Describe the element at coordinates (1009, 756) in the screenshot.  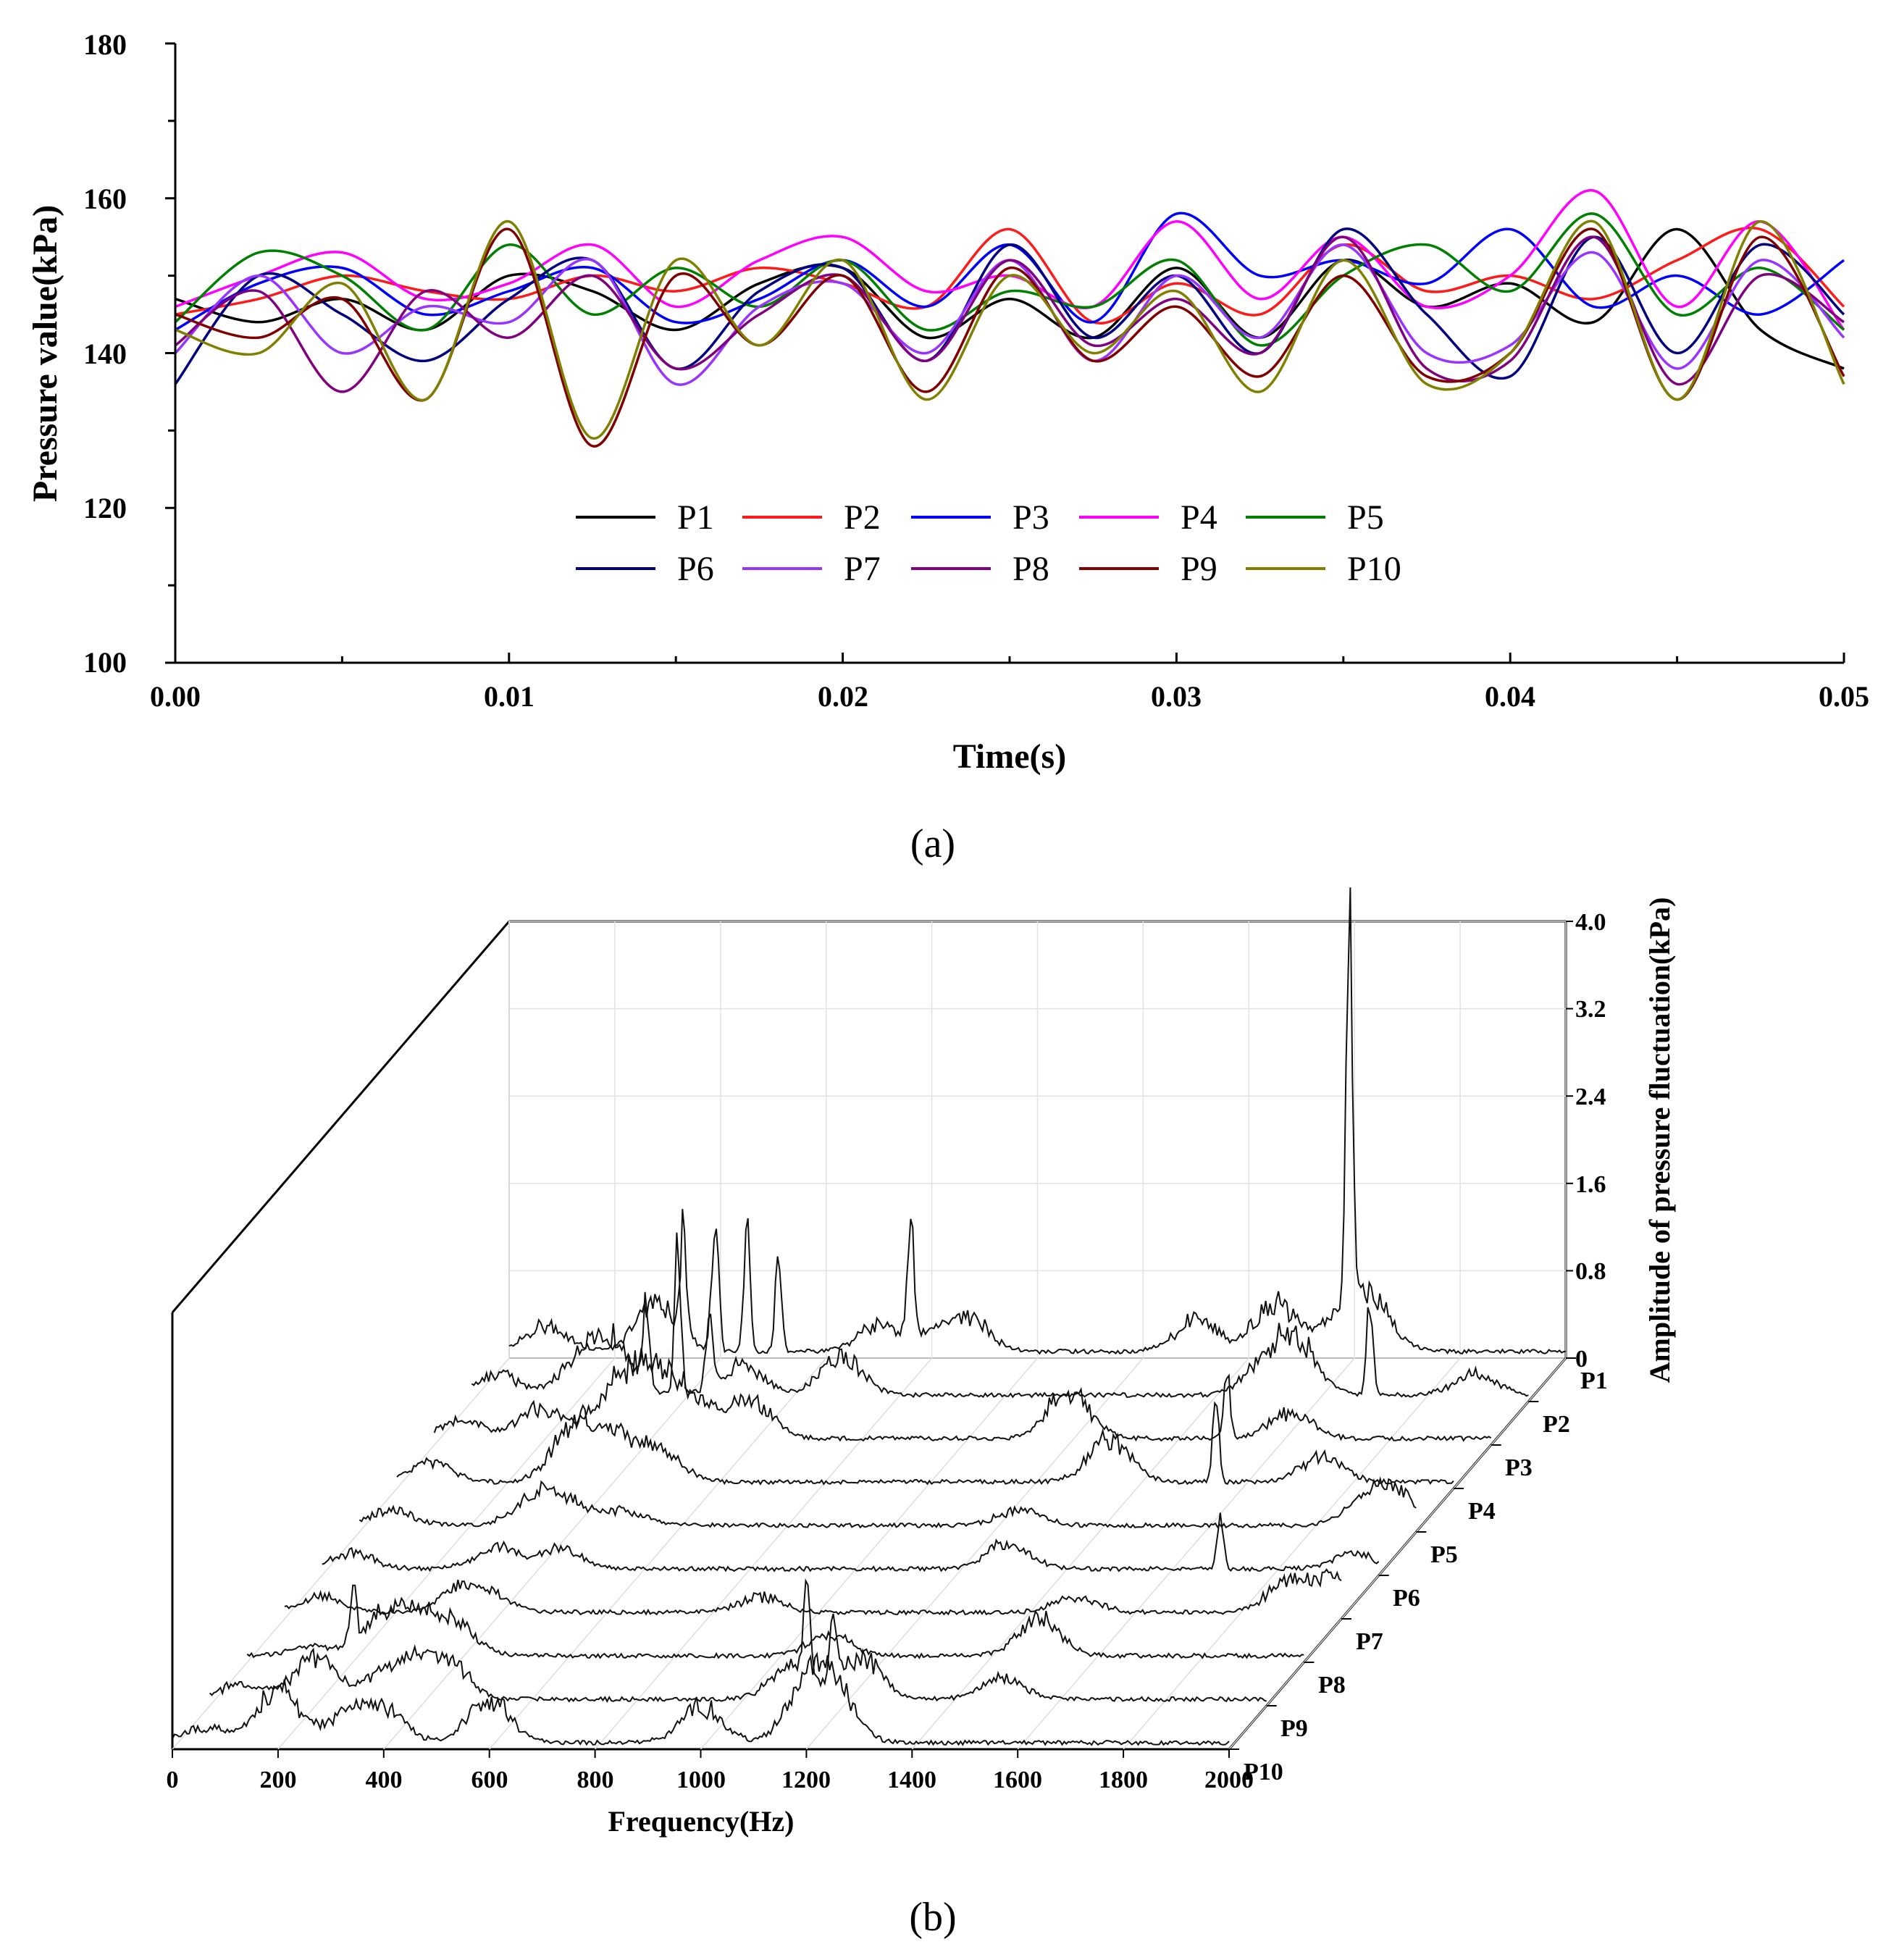
I see `x-axis-title: Time(s)` at that location.